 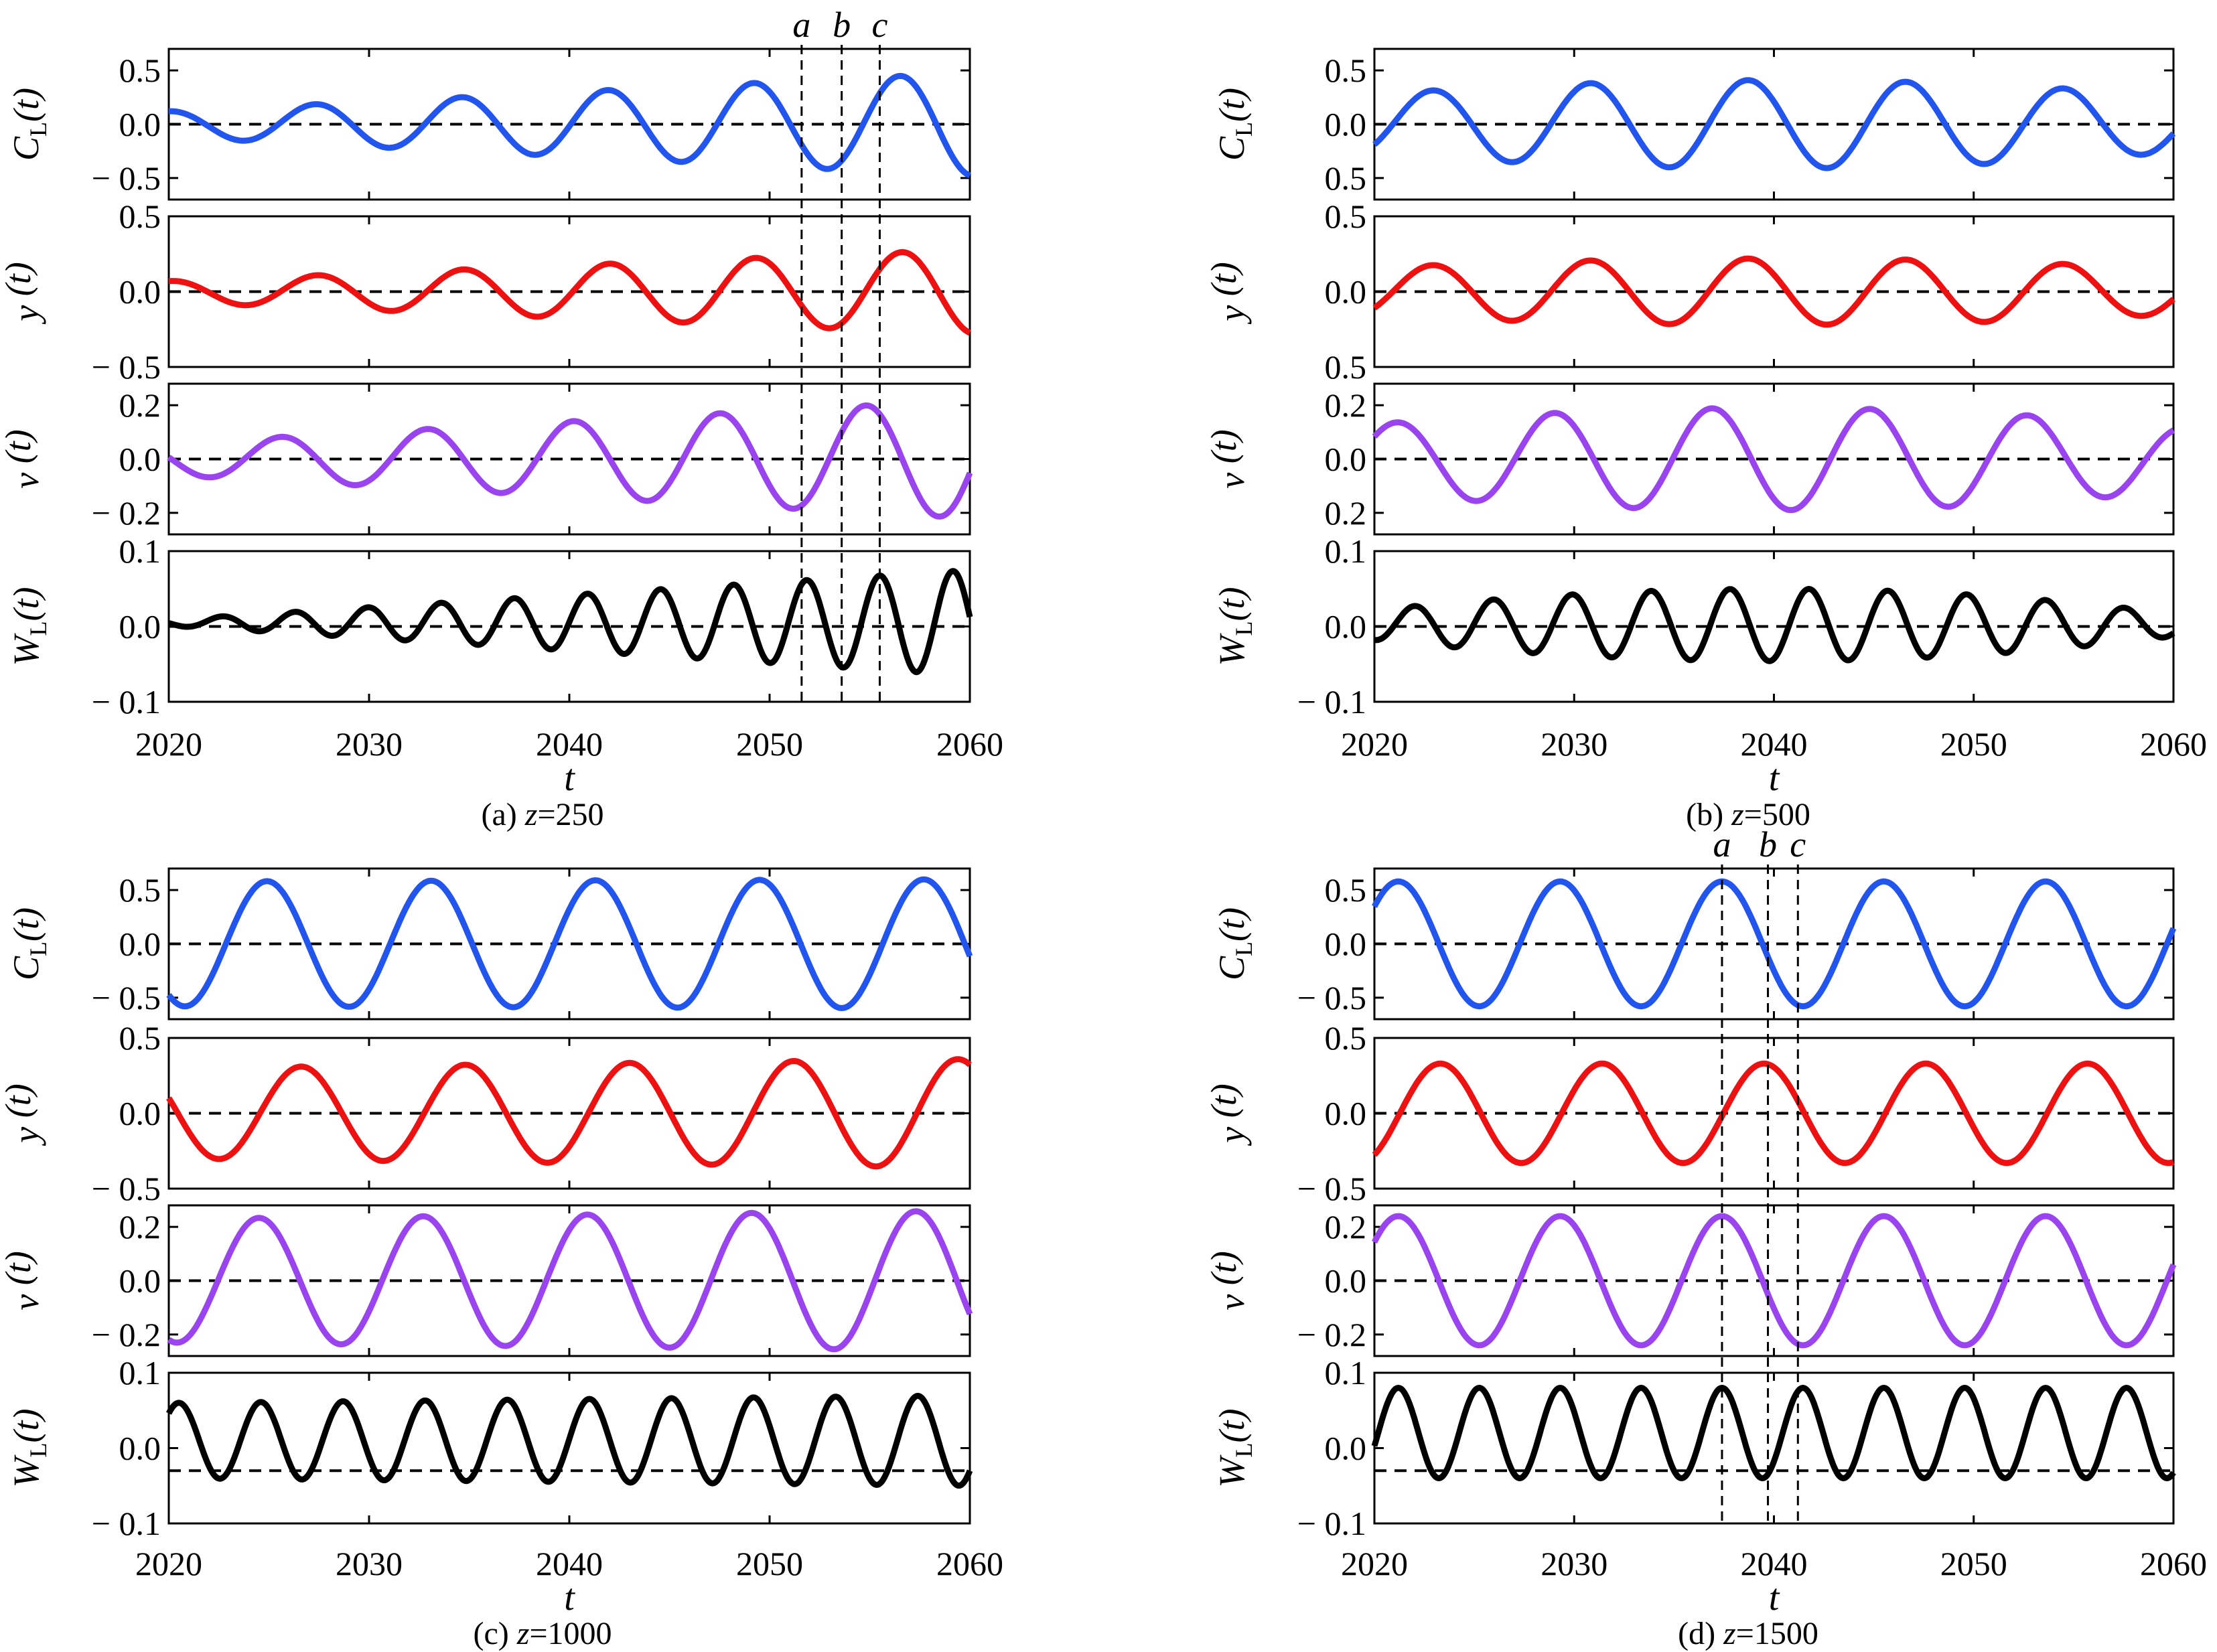 I want to click on panel-caption: (a) z=250, so click(x=542, y=814).